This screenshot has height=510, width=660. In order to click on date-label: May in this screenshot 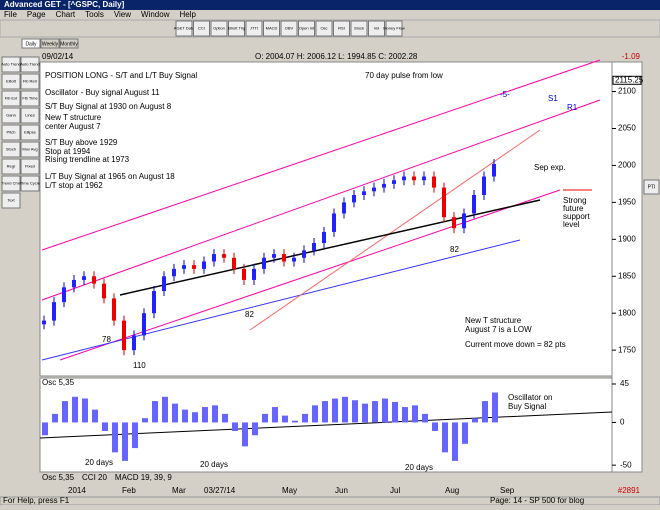, I will do `click(289, 490)`.